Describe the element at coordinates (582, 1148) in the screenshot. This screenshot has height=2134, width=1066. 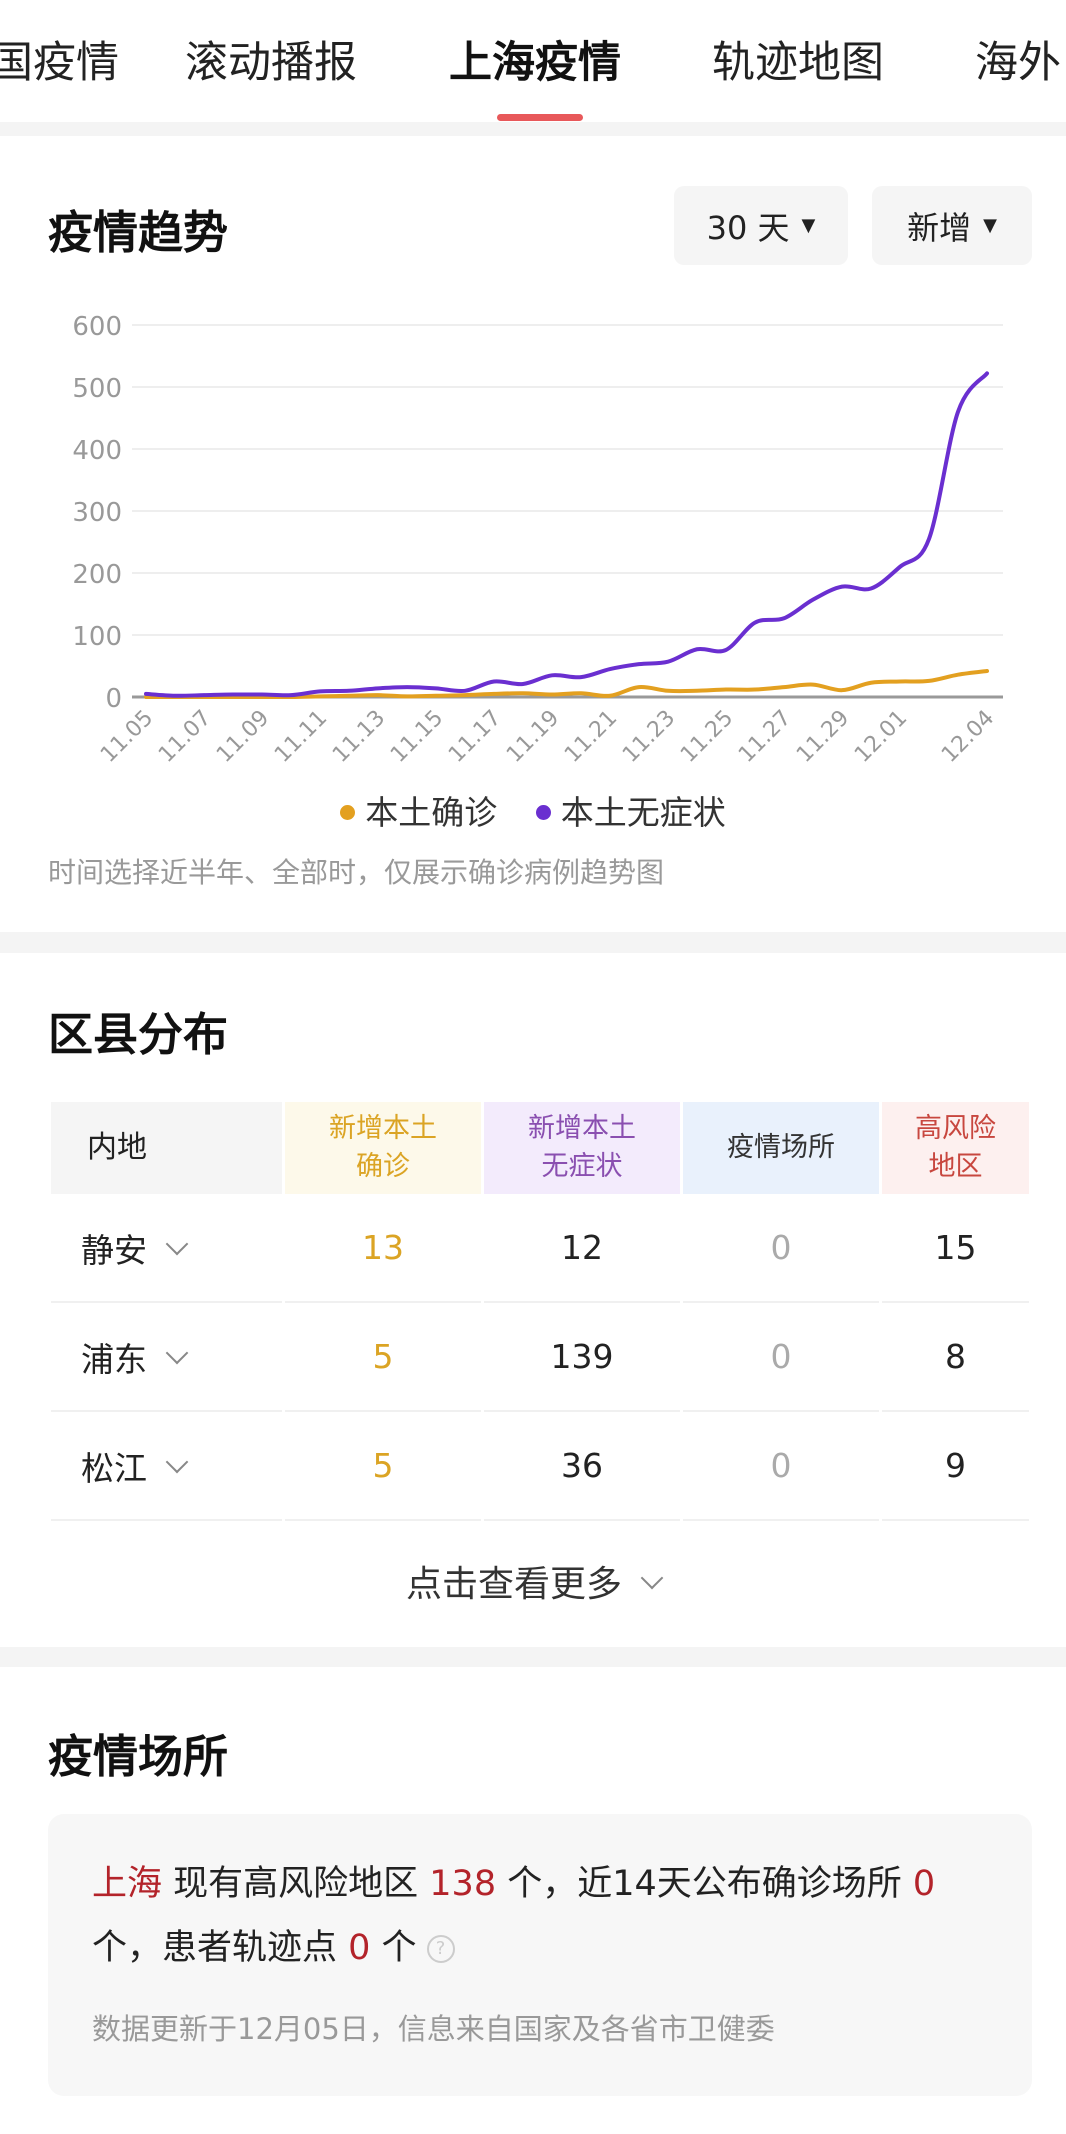
I see `header-new-asymptomatic: 新增本土 无症状` at that location.